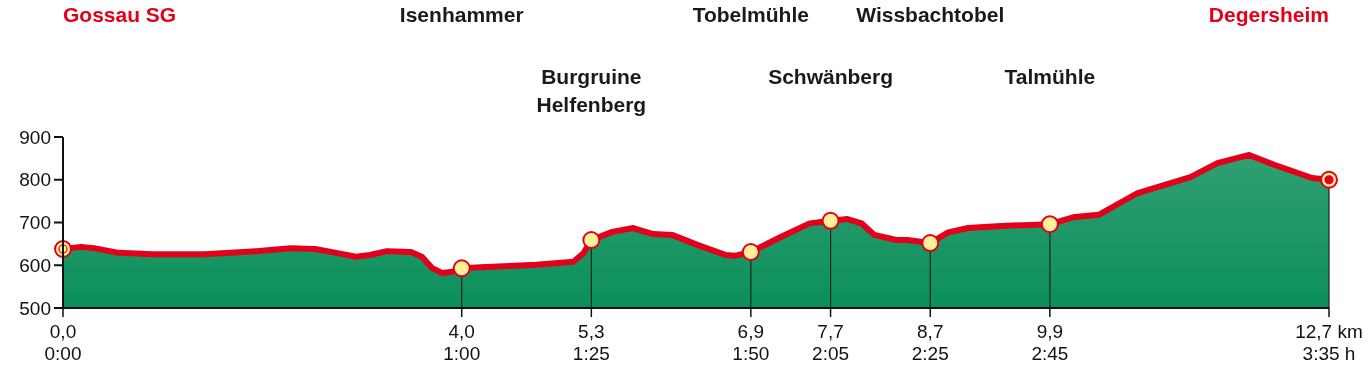 The image size is (1369, 372). Describe the element at coordinates (120, 14) in the screenshot. I see `text: Gossau SG` at that location.